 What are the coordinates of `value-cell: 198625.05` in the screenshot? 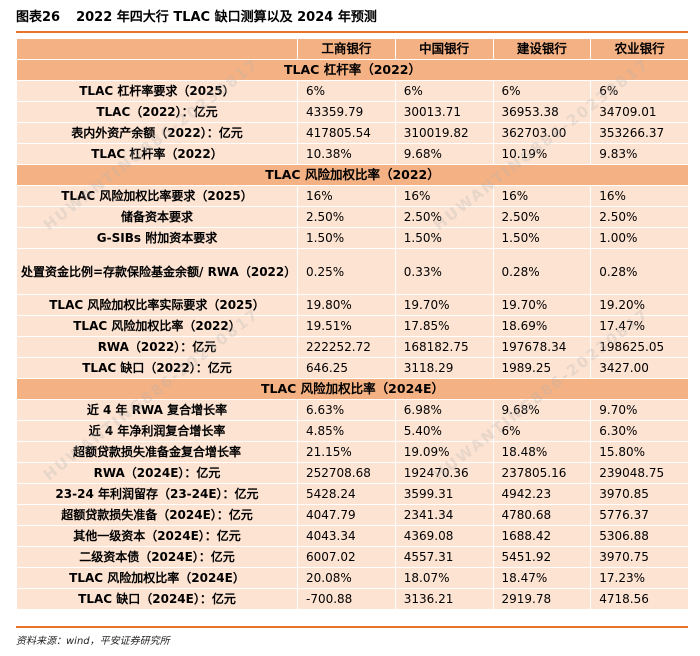 It's located at (639, 347).